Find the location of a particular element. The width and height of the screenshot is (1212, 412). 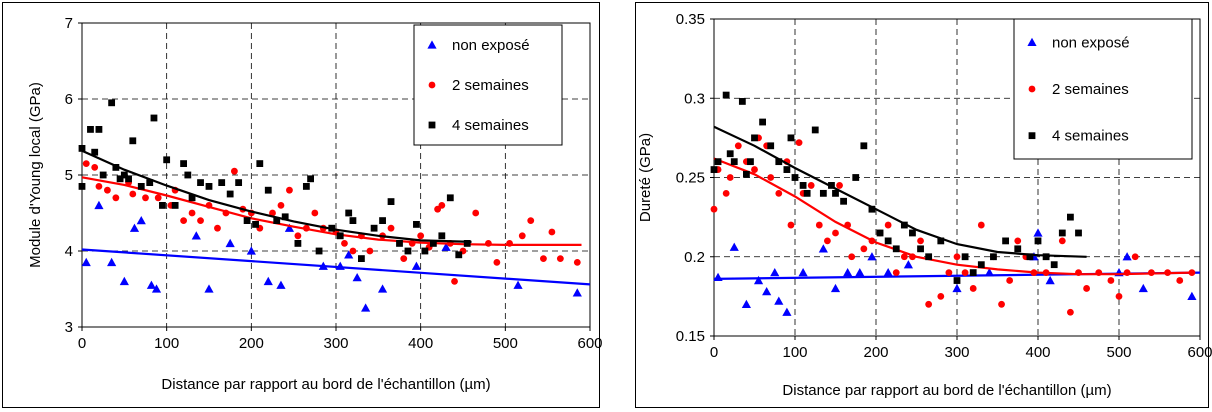

y-tick-label: 0.35 is located at coordinates (690, 19).